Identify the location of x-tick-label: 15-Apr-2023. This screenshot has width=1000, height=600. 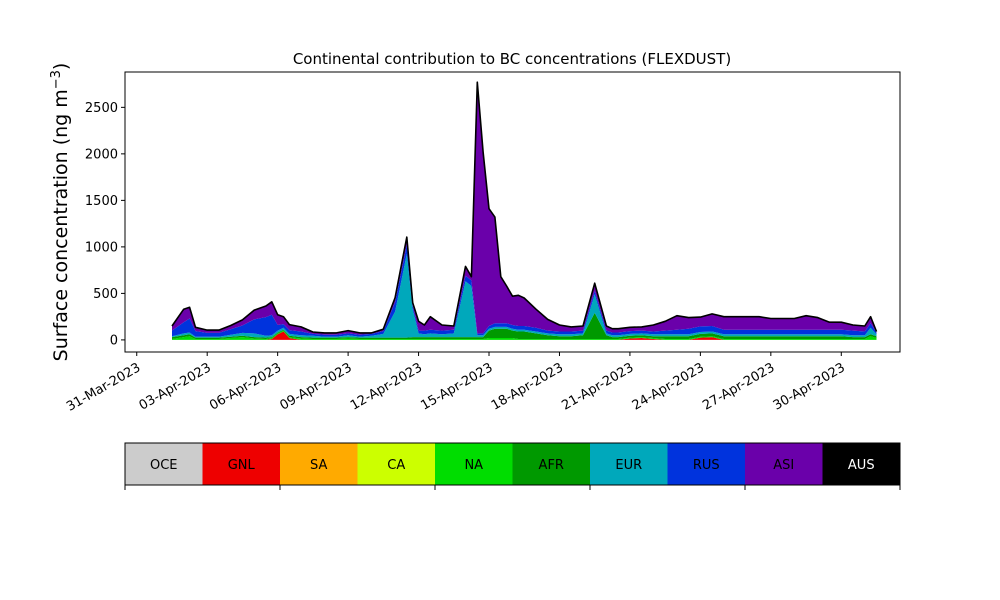
(456, 386).